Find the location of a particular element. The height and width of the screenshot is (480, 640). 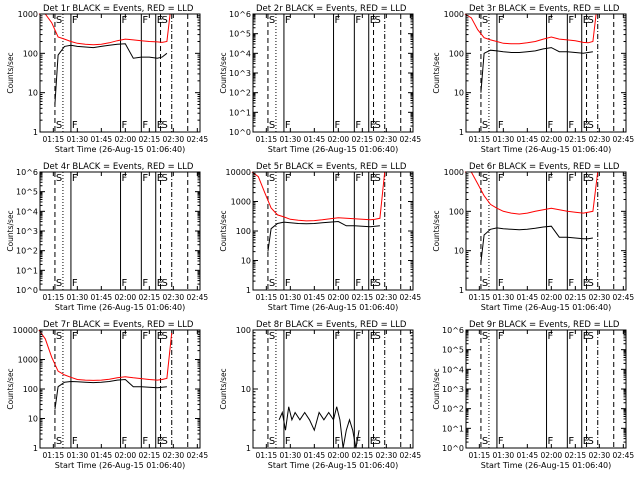

y-tick-label: 10000 is located at coordinates (238, 172).